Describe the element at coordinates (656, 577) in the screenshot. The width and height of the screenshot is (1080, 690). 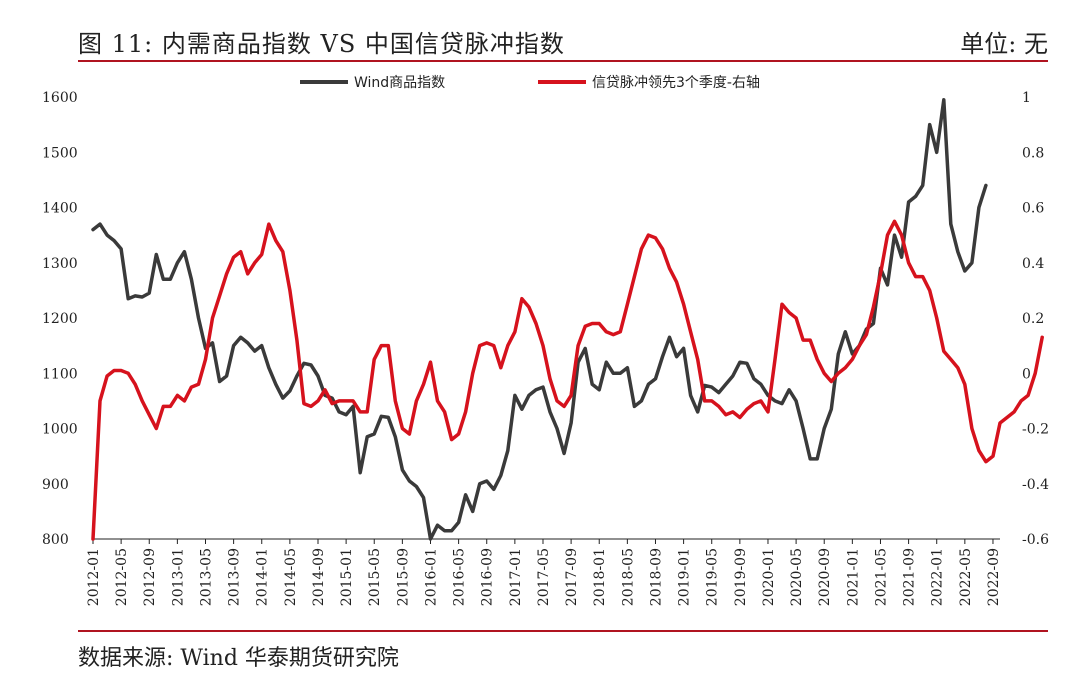
I see `x-tick-label: 2018-09` at that location.